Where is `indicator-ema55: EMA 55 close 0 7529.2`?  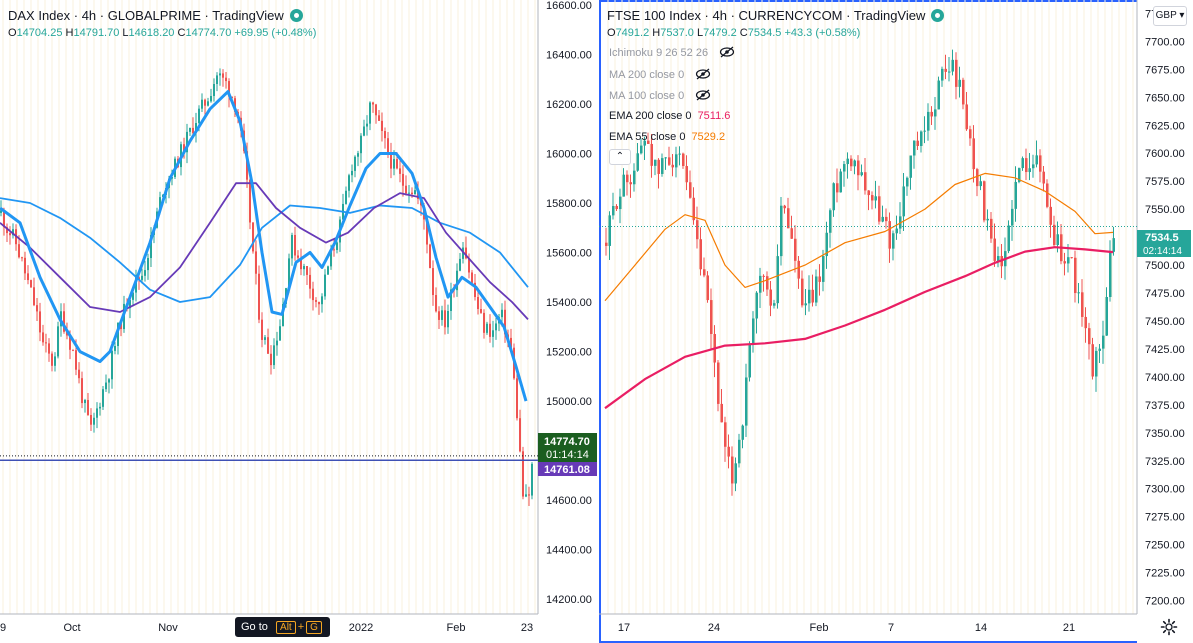
indicator-ema55: EMA 55 close 0 7529.2 is located at coordinates (667, 137).